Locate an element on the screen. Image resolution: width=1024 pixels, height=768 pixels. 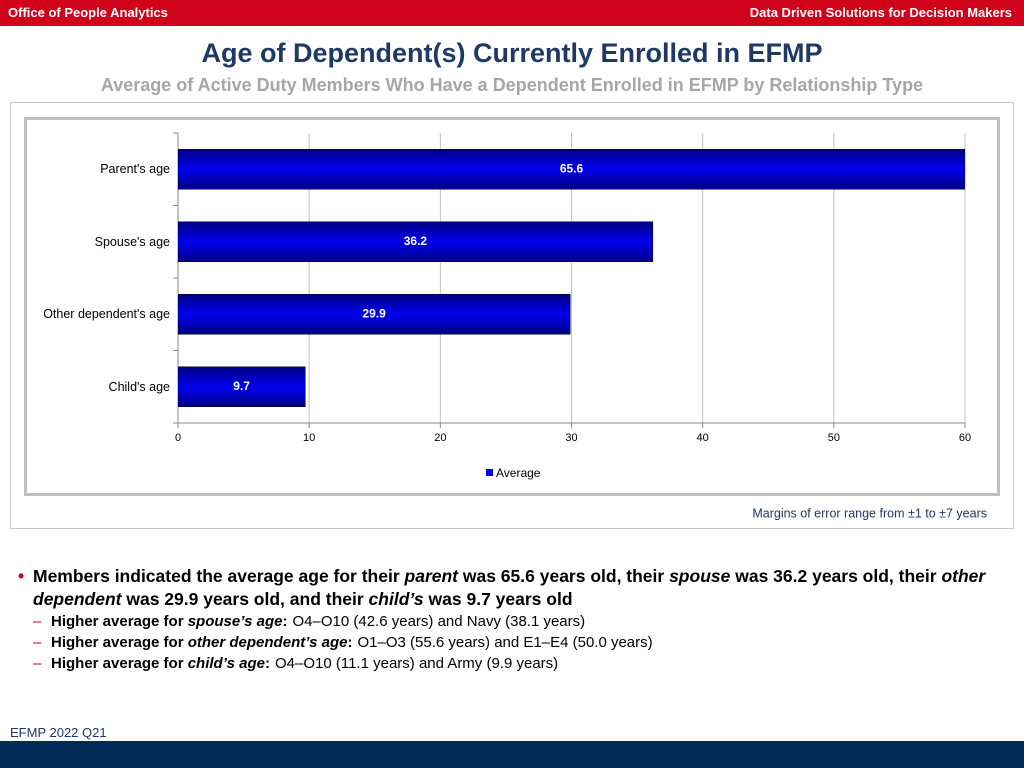
y-tick-label-box: Child's age is located at coordinates (139, 386).